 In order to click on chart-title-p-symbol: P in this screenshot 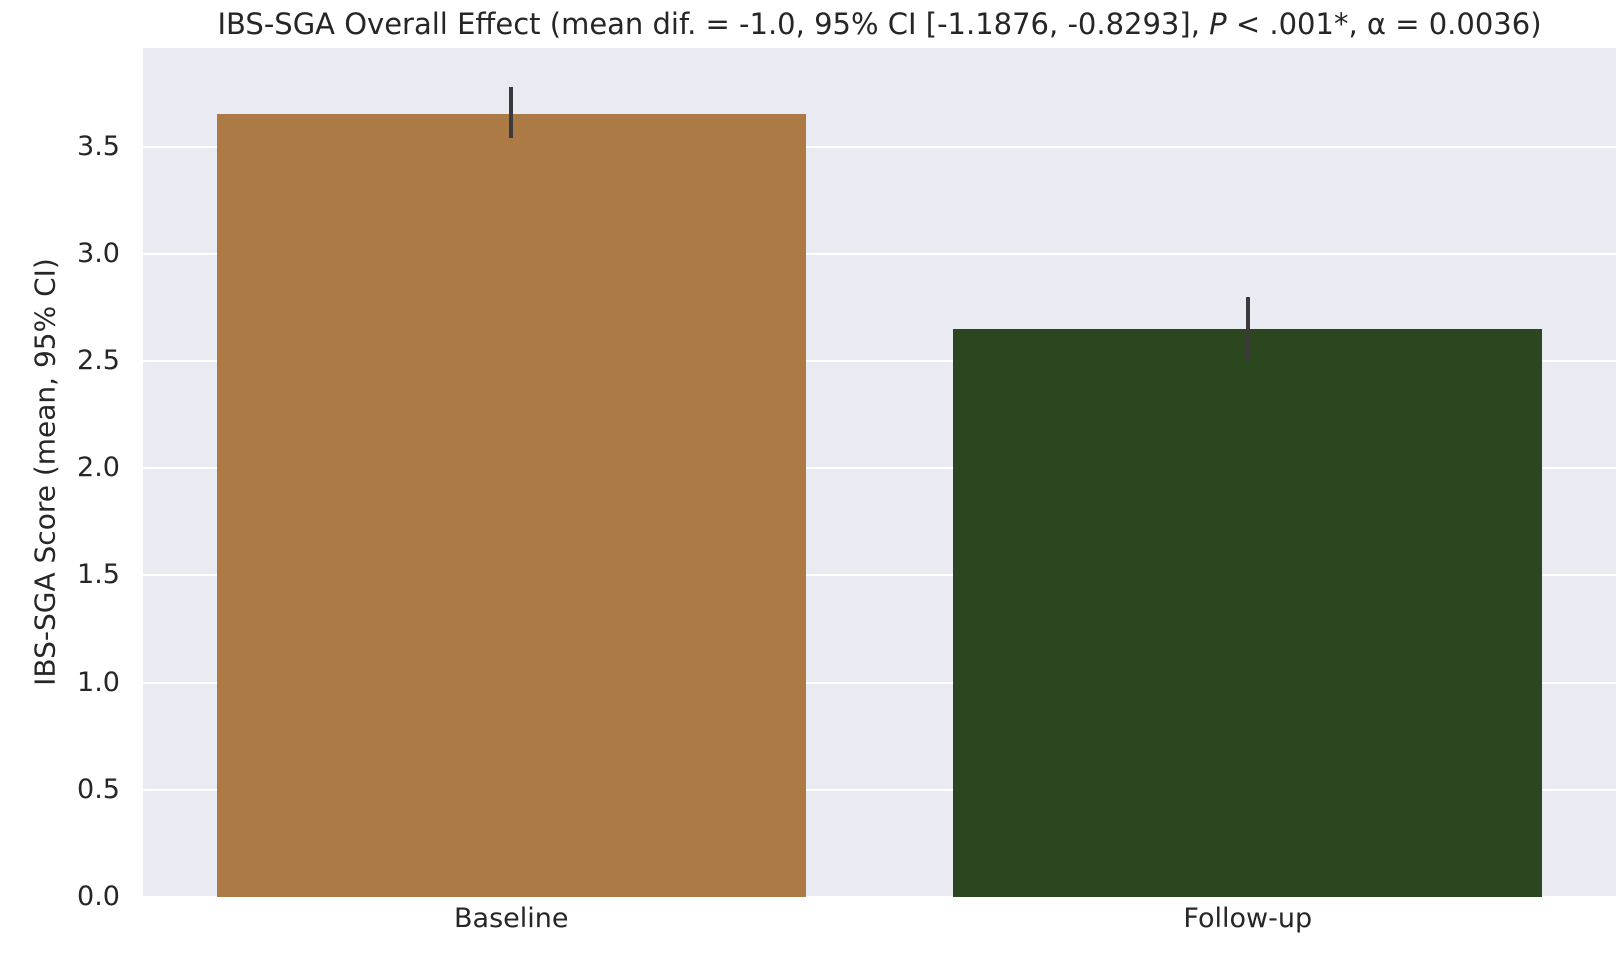, I will do `click(1218, 24)`.